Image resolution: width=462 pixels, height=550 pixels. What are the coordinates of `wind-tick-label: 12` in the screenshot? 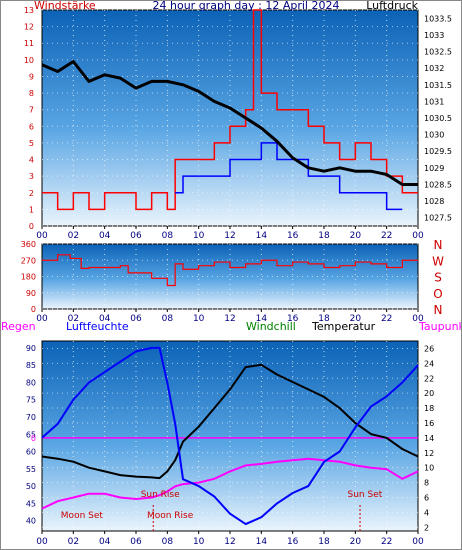 It's located at (29, 27).